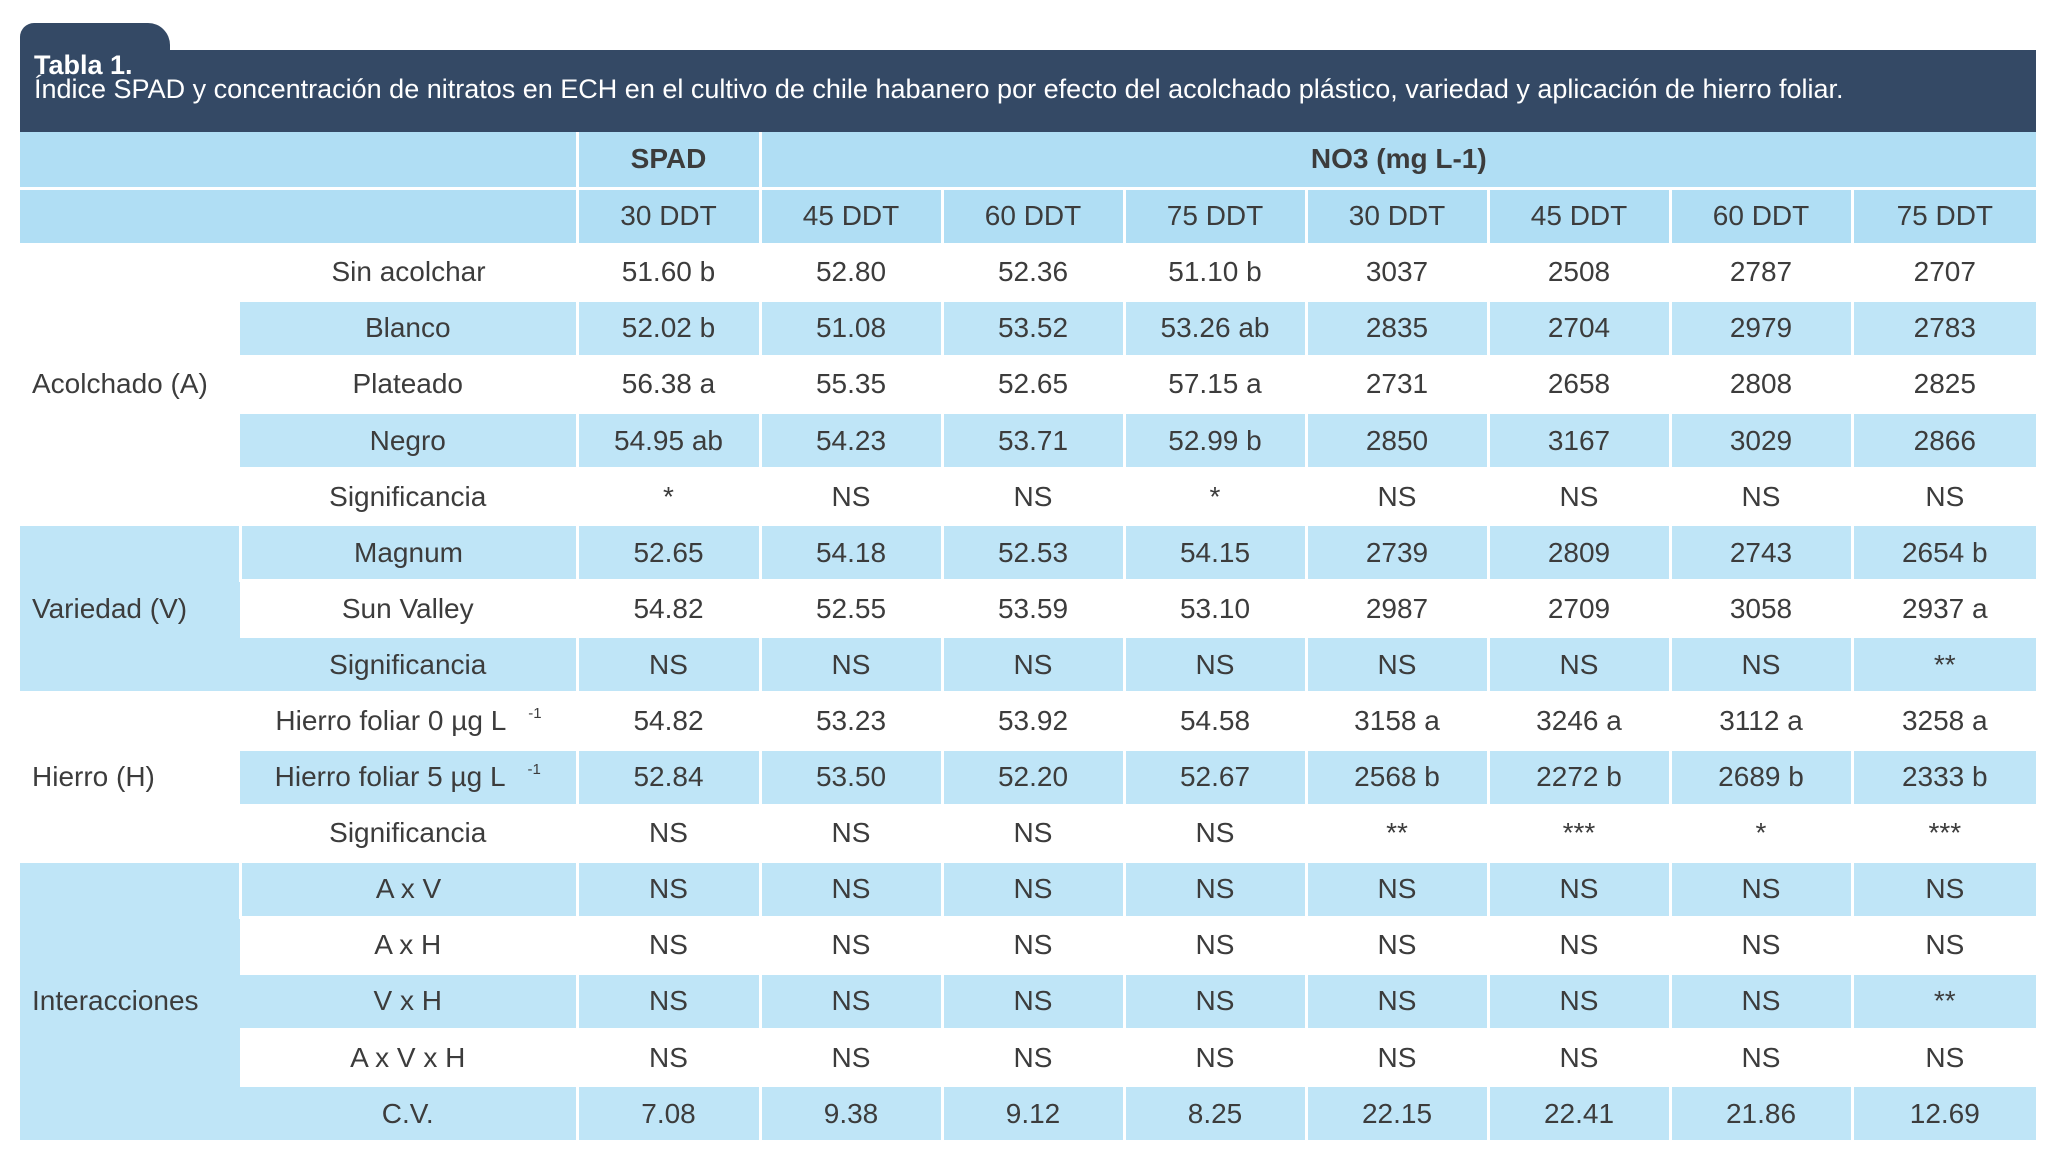  I want to click on table-cell: 3037, so click(1396, 273).